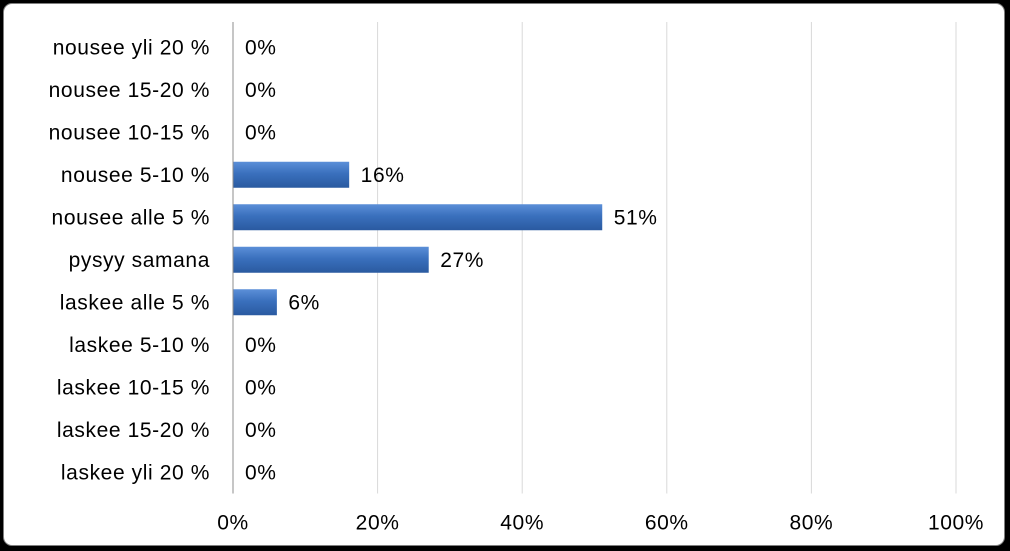 The height and width of the screenshot is (551, 1010). Describe the element at coordinates (636, 217) in the screenshot. I see `data-label-4: 51%` at that location.